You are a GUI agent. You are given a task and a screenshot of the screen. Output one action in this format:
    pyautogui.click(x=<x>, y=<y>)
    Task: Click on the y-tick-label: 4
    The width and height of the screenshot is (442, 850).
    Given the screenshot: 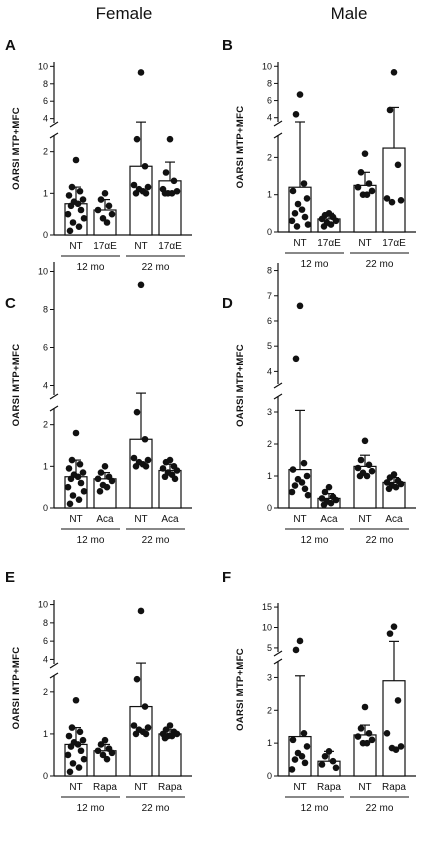 What is the action you would take?
    pyautogui.click(x=269, y=118)
    